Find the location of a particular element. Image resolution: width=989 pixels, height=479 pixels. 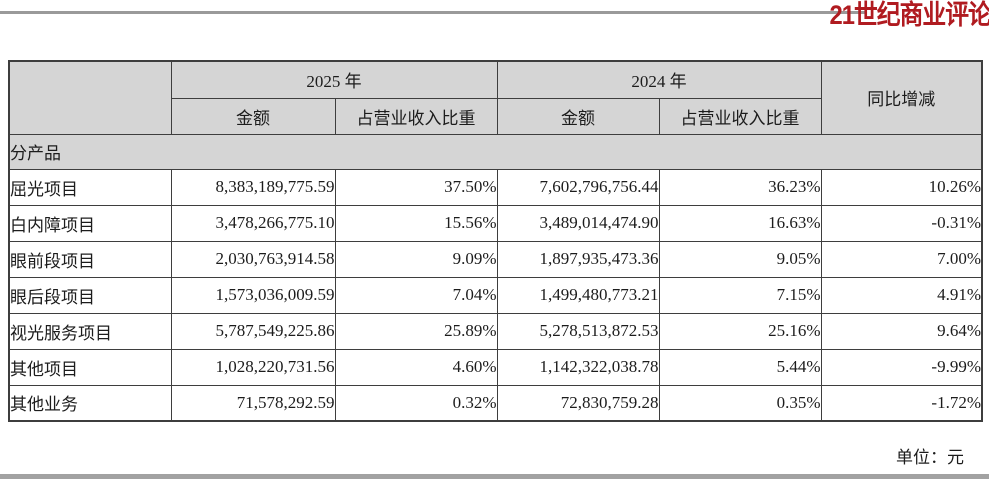

section-label: 分产品 is located at coordinates (495, 151).